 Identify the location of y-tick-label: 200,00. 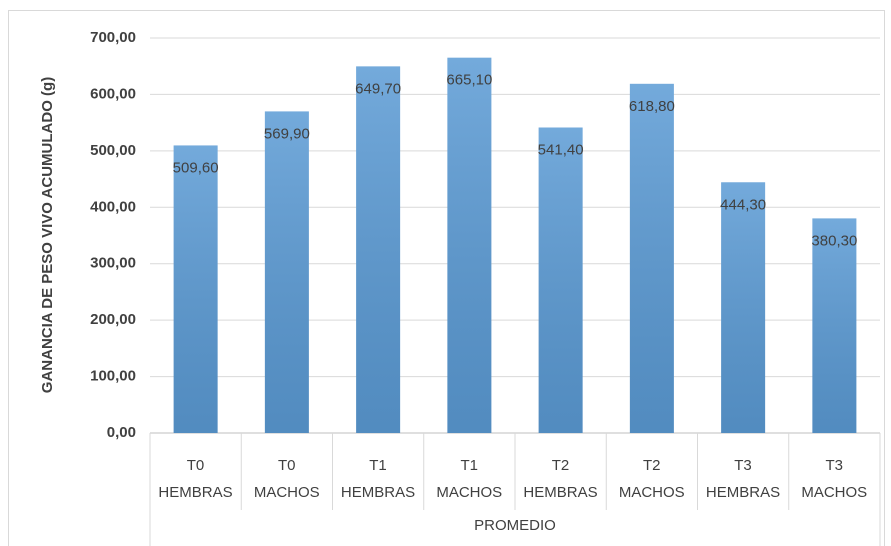
(113, 319).